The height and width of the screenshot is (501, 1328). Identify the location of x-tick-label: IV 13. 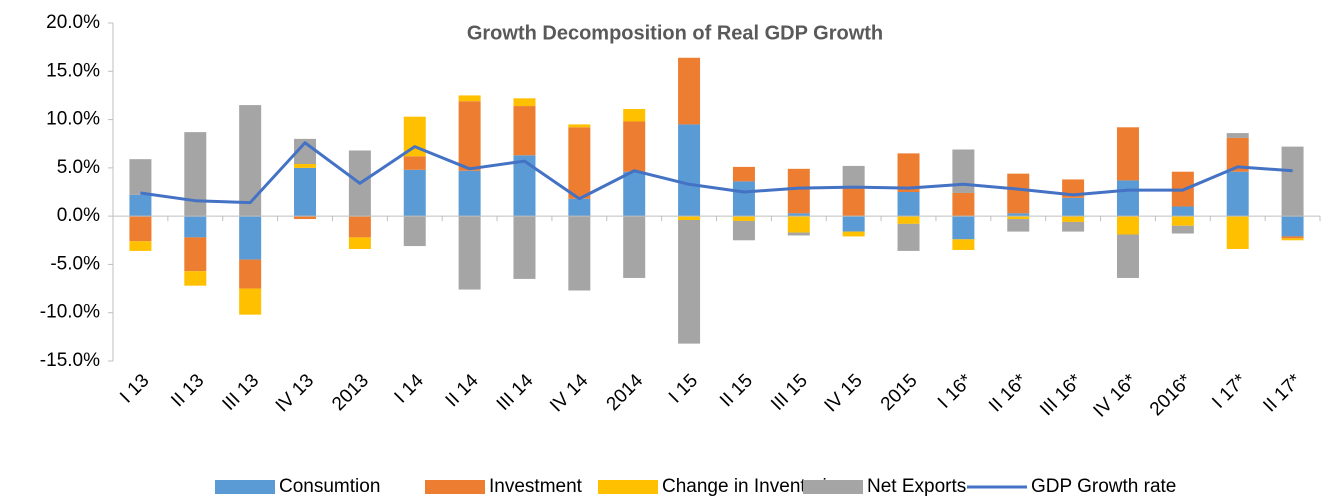
(295, 393).